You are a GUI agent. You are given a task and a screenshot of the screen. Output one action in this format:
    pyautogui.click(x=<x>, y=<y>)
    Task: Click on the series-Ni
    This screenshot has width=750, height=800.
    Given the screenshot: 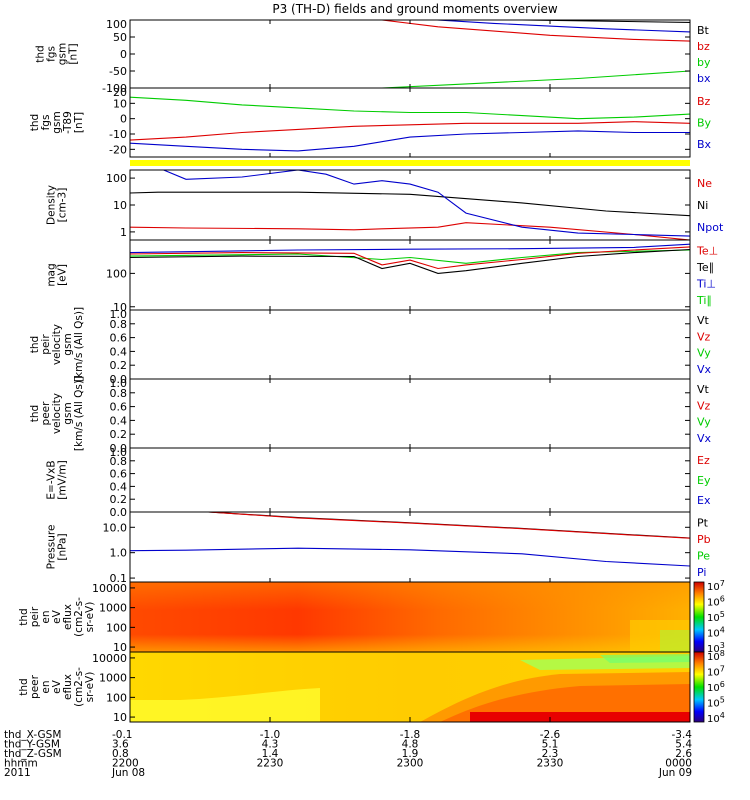 What is the action you would take?
    pyautogui.click(x=410, y=204)
    